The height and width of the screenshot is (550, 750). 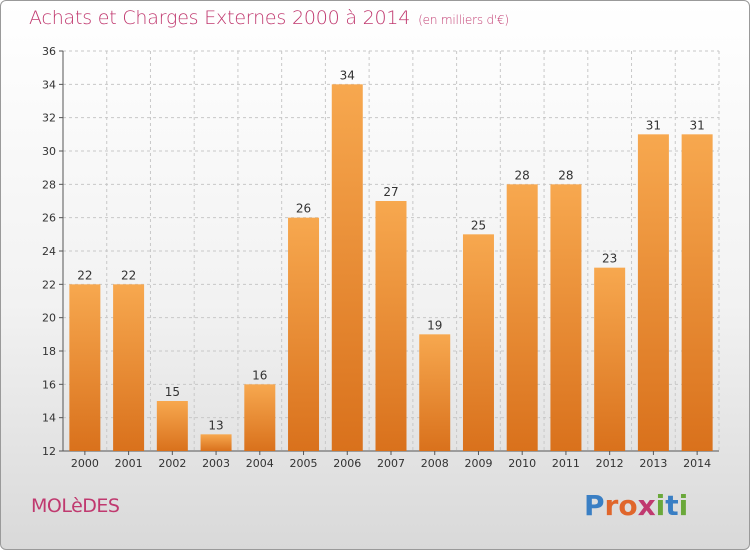 I want to click on logo-letter: o, so click(x=628, y=505).